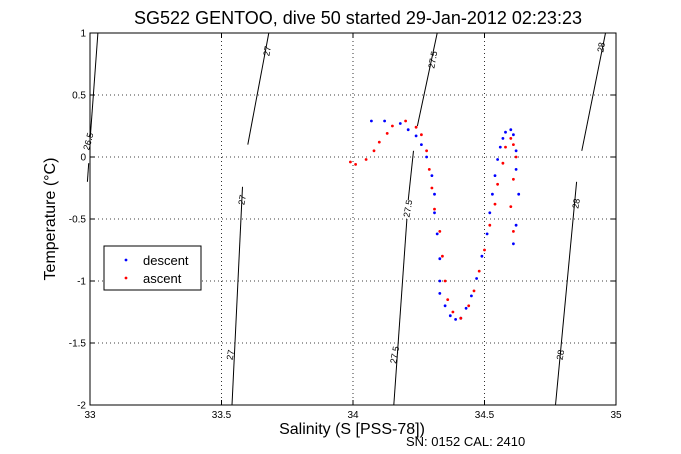  I want to click on data-points, so click(435, 220).